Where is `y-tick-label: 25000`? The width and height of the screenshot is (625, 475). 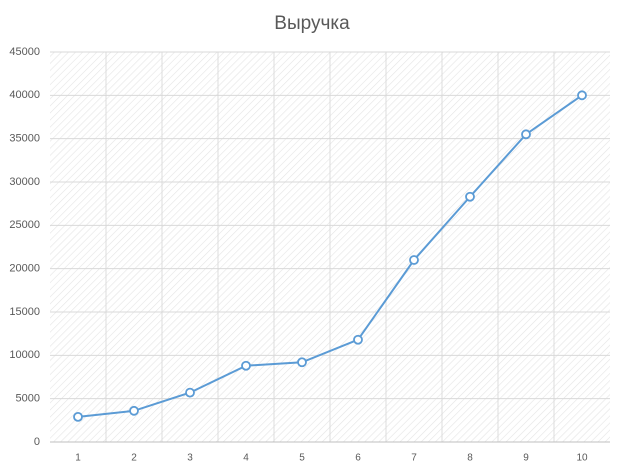
y-tick-label: 25000 is located at coordinates (24, 225).